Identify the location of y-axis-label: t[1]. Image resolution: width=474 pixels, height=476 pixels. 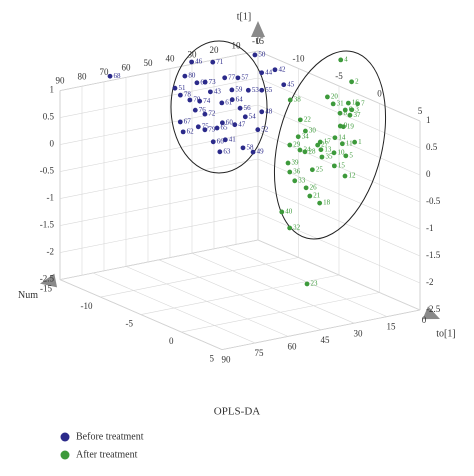
(244, 16).